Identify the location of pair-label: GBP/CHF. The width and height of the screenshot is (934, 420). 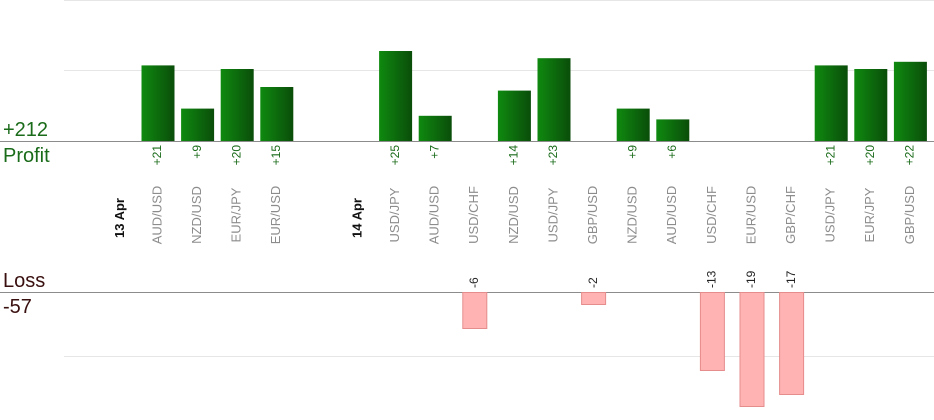
(790, 215).